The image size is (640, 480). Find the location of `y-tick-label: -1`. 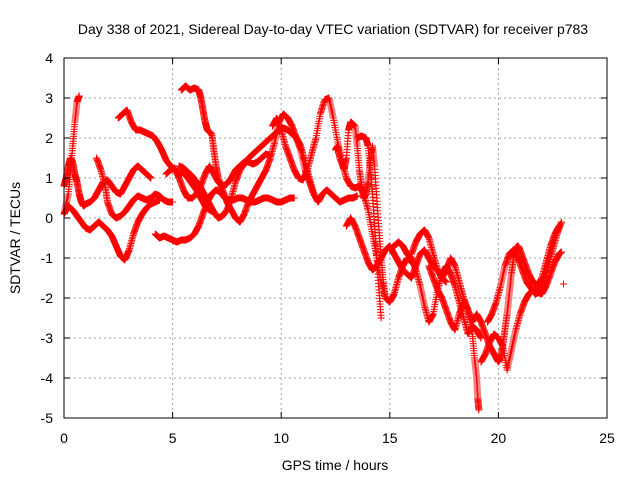

y-tick-label: -1 is located at coordinates (47, 258).